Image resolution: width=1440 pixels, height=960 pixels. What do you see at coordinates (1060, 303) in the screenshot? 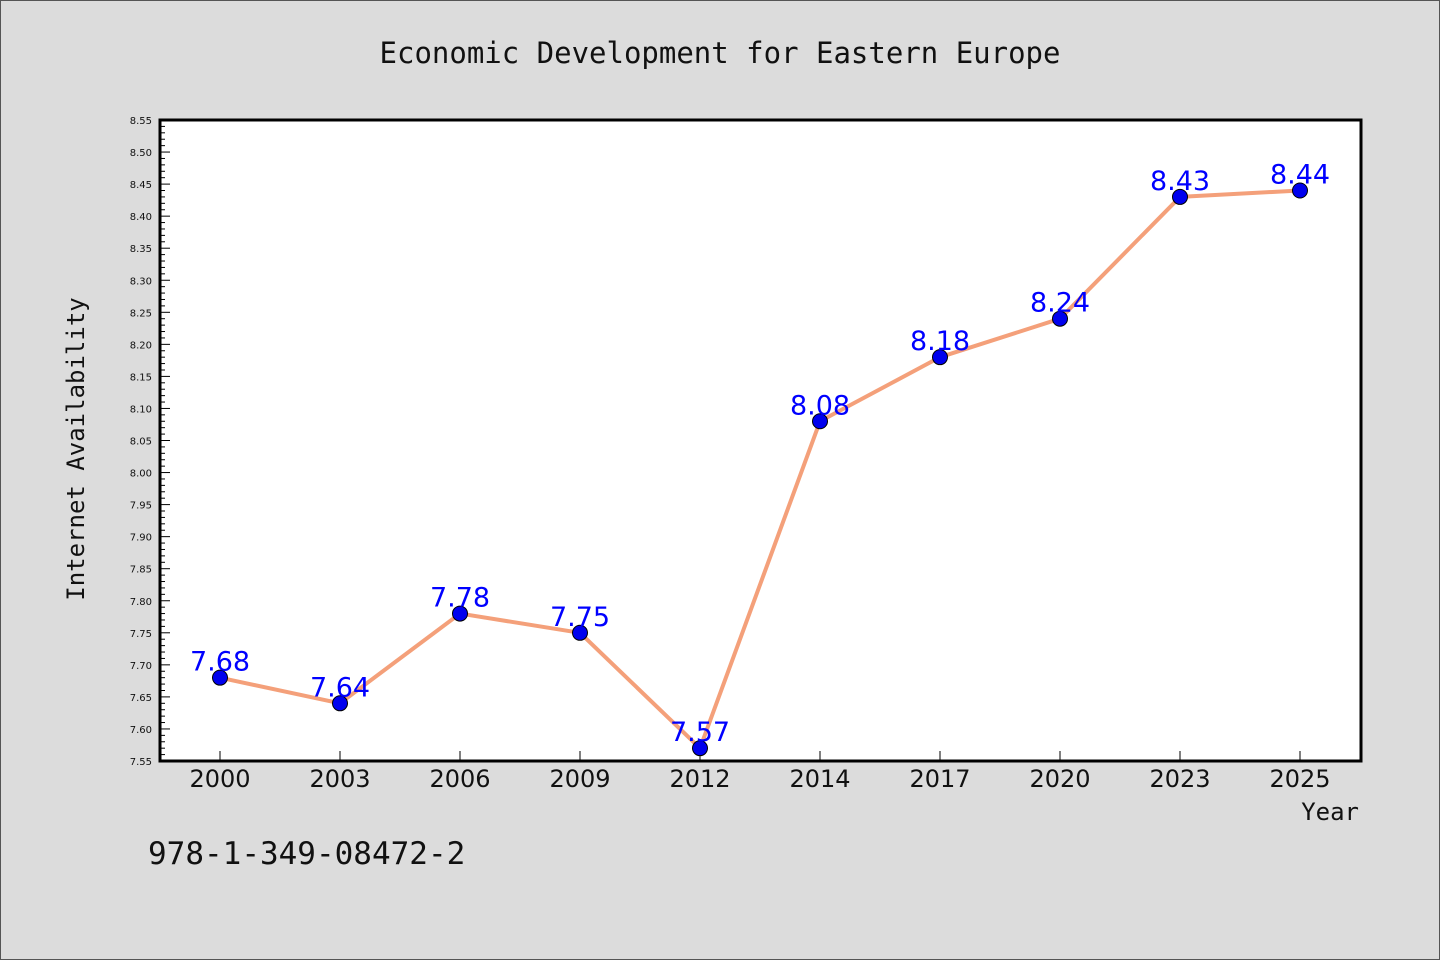
I see `data-label: 8.24` at bounding box center [1060, 303].